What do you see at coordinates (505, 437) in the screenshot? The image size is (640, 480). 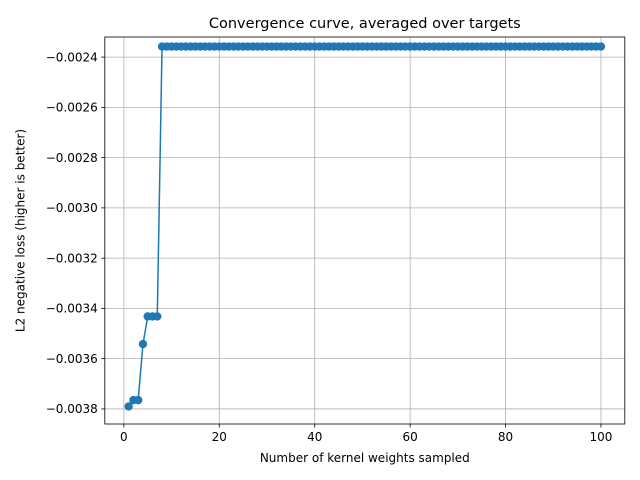 I see `x-tick-label: 80` at bounding box center [505, 437].